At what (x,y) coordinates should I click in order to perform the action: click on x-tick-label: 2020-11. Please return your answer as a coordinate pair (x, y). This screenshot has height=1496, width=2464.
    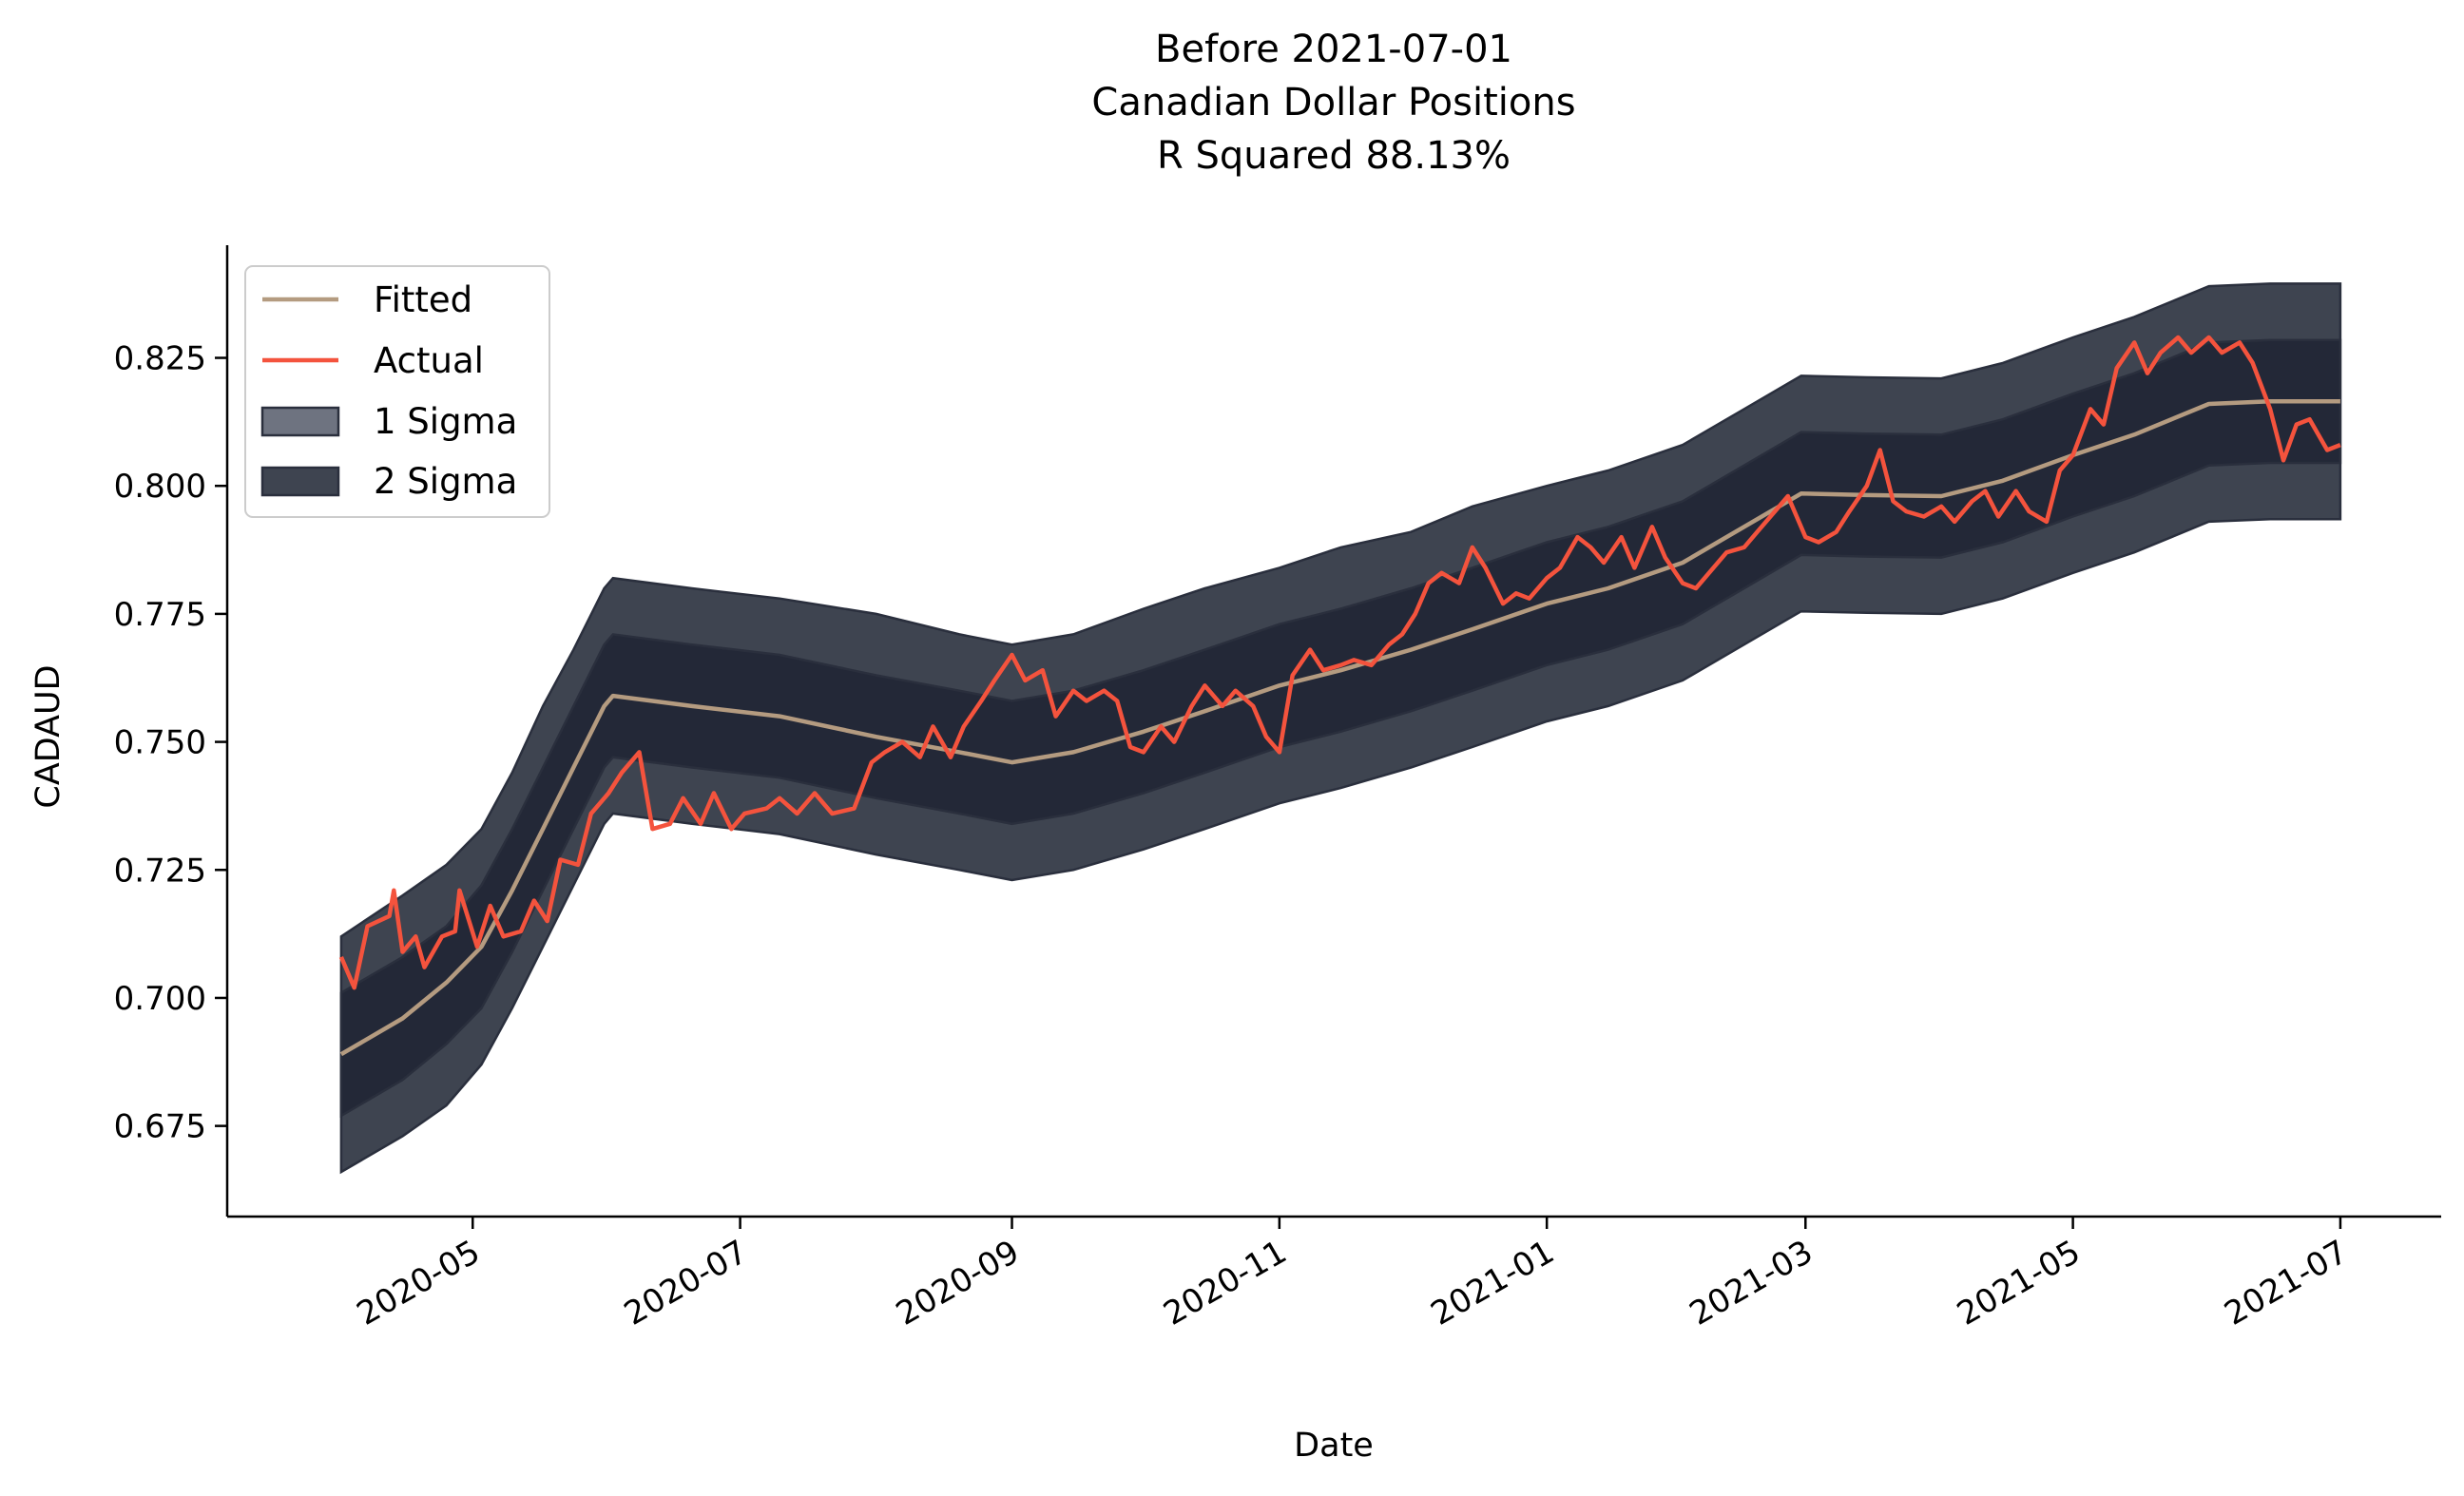
    Looking at the image, I should click on (1225, 1283).